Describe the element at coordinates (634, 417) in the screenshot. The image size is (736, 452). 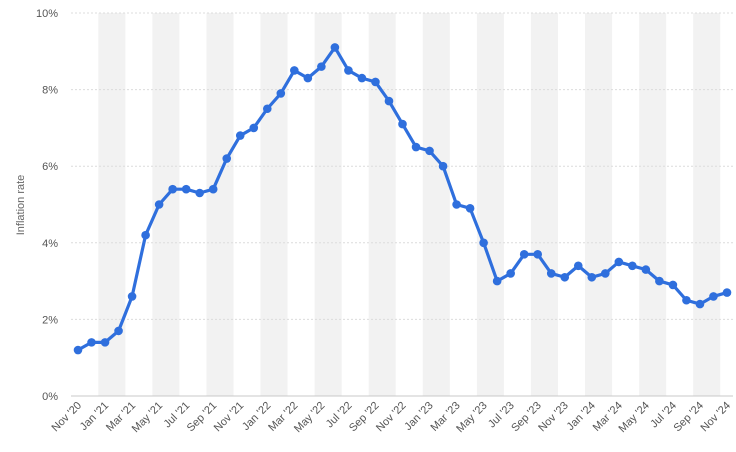
I see `x-tick-label: May '24` at that location.